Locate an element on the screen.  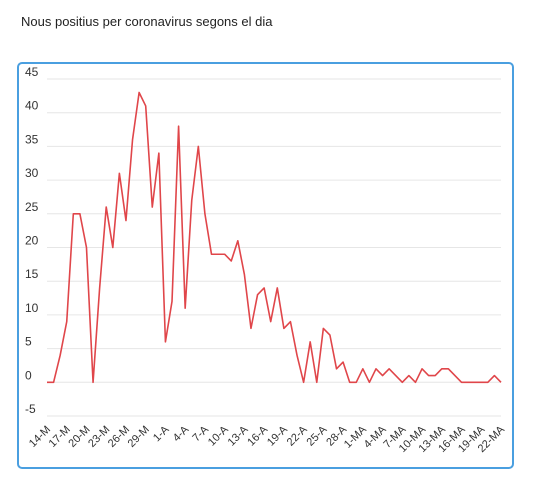
x-tick-label: 19-A is located at coordinates (277, 435).